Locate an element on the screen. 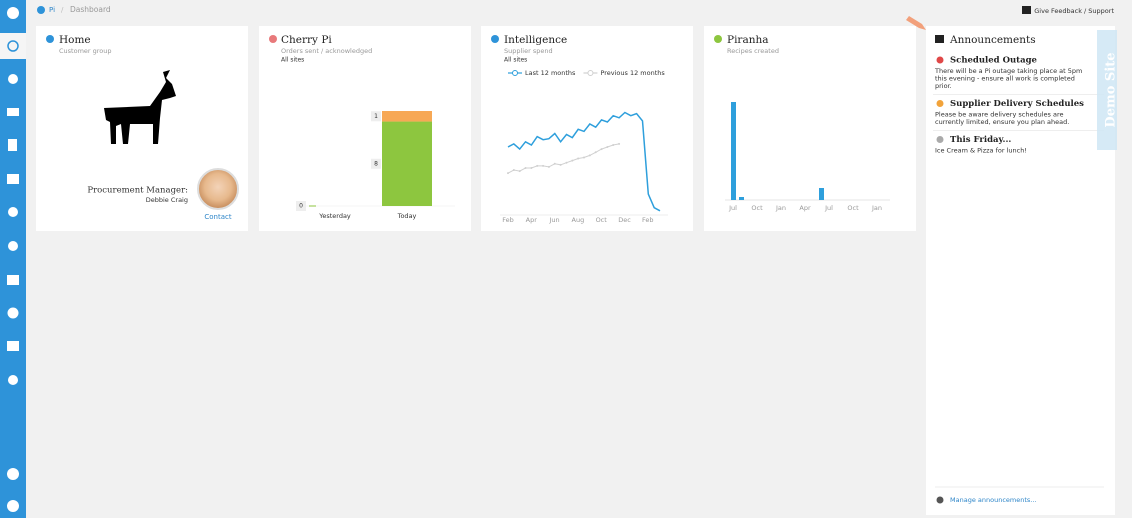 Image resolution: width=1132 pixels, height=518 pixels. card-title: Intelligence is located at coordinates (535, 40).